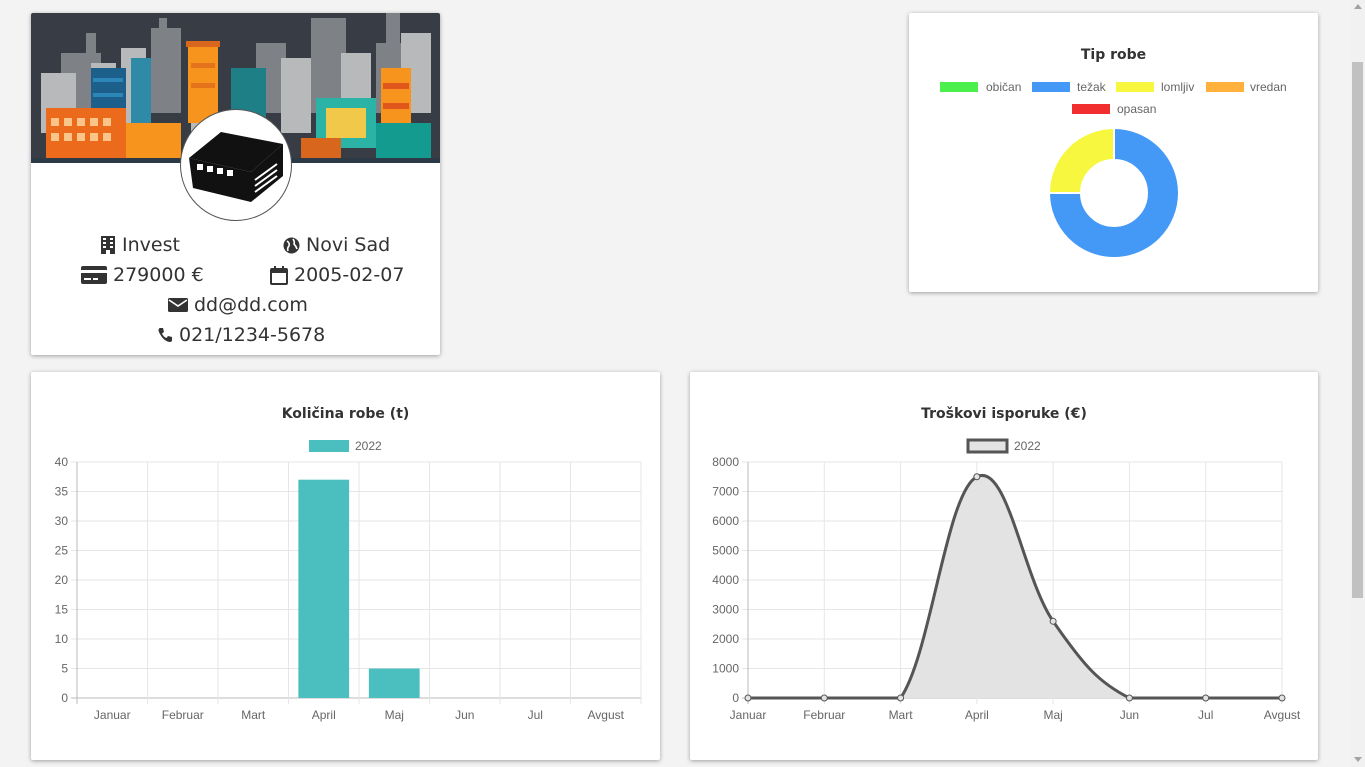 This screenshot has width=1365, height=767. I want to click on company-phone: 021/1234-5678, so click(252, 335).